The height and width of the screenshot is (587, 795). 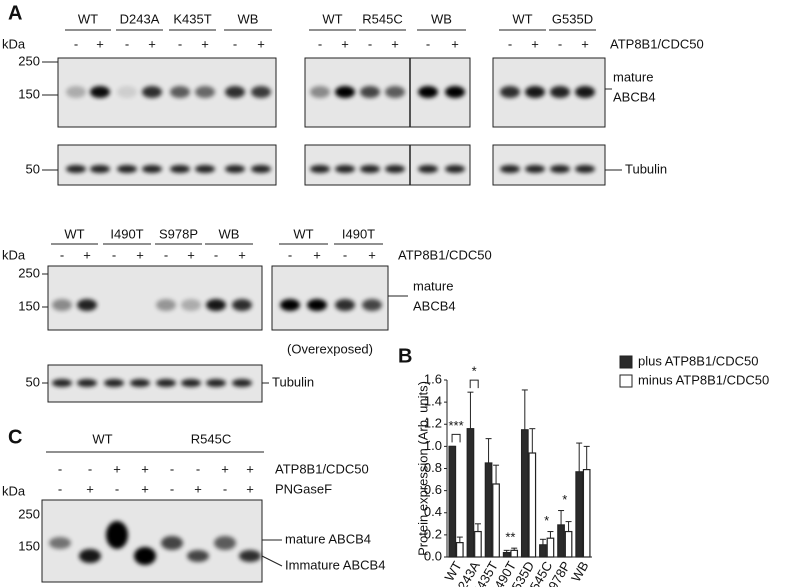 What do you see at coordinates (33, 381) in the screenshot?
I see `marker-label: 50` at bounding box center [33, 381].